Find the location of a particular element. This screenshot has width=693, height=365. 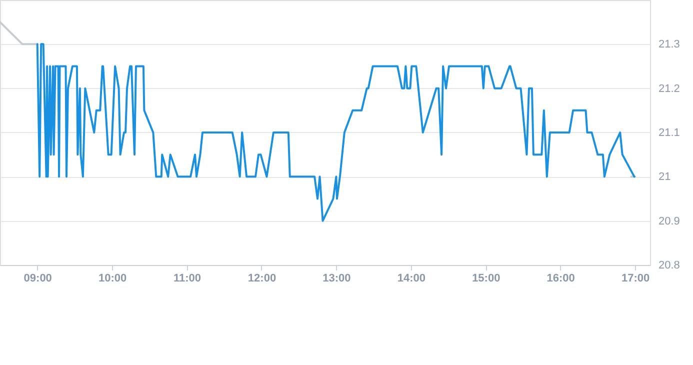

x-tick-label: 10:00 is located at coordinates (112, 278).